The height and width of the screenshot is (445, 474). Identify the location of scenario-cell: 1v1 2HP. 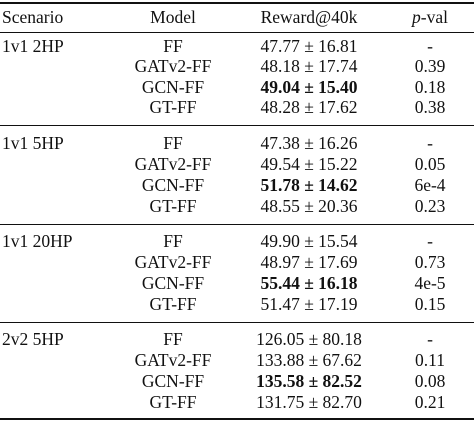
(33, 46).